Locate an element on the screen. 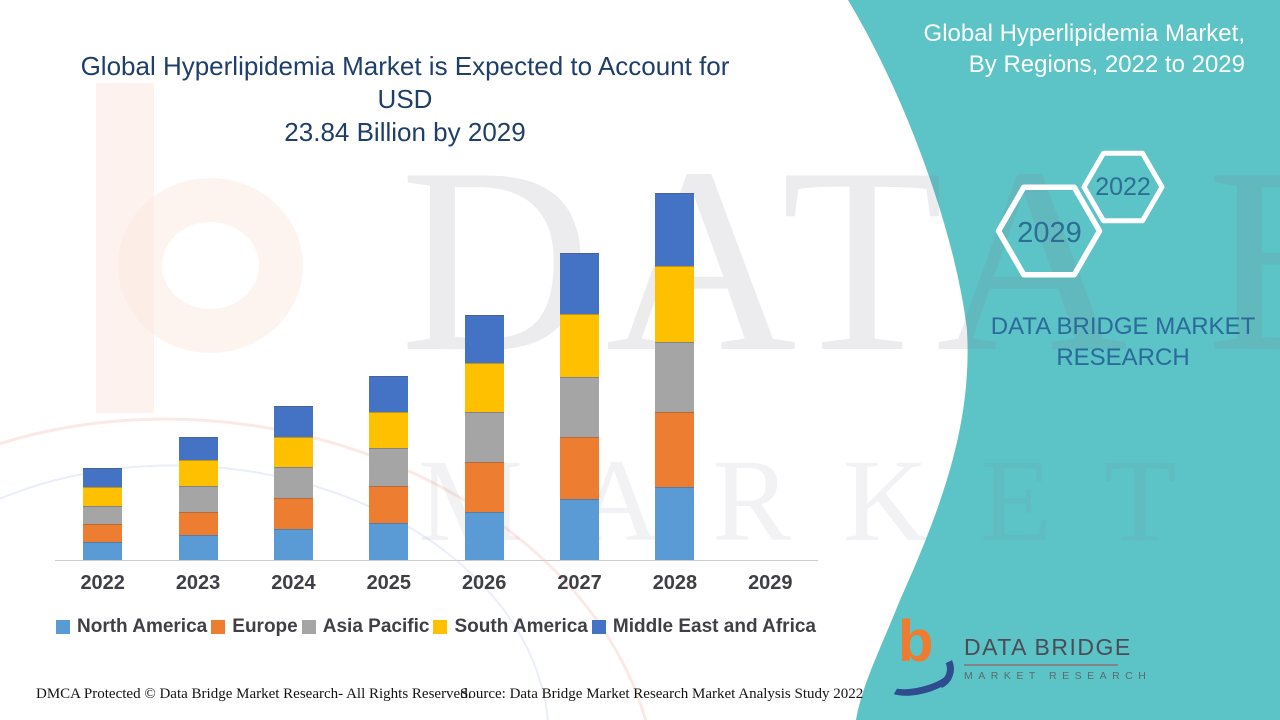  bar-slot-2027 is located at coordinates (579, 369).